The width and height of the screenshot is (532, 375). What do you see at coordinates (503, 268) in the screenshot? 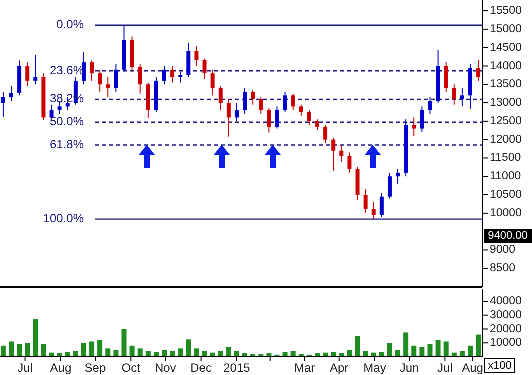
I see `y-tick-label: 8500` at bounding box center [503, 268].